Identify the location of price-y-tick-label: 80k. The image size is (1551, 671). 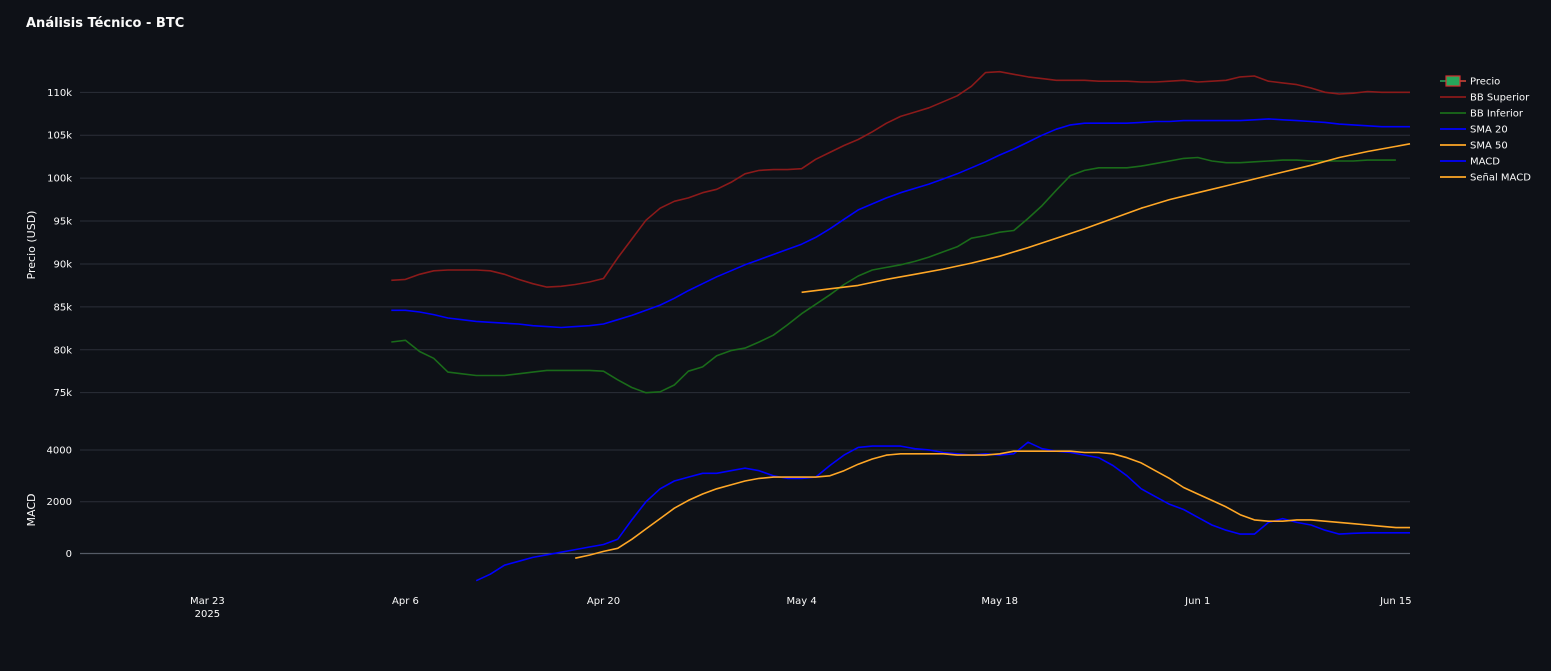
(62, 350).